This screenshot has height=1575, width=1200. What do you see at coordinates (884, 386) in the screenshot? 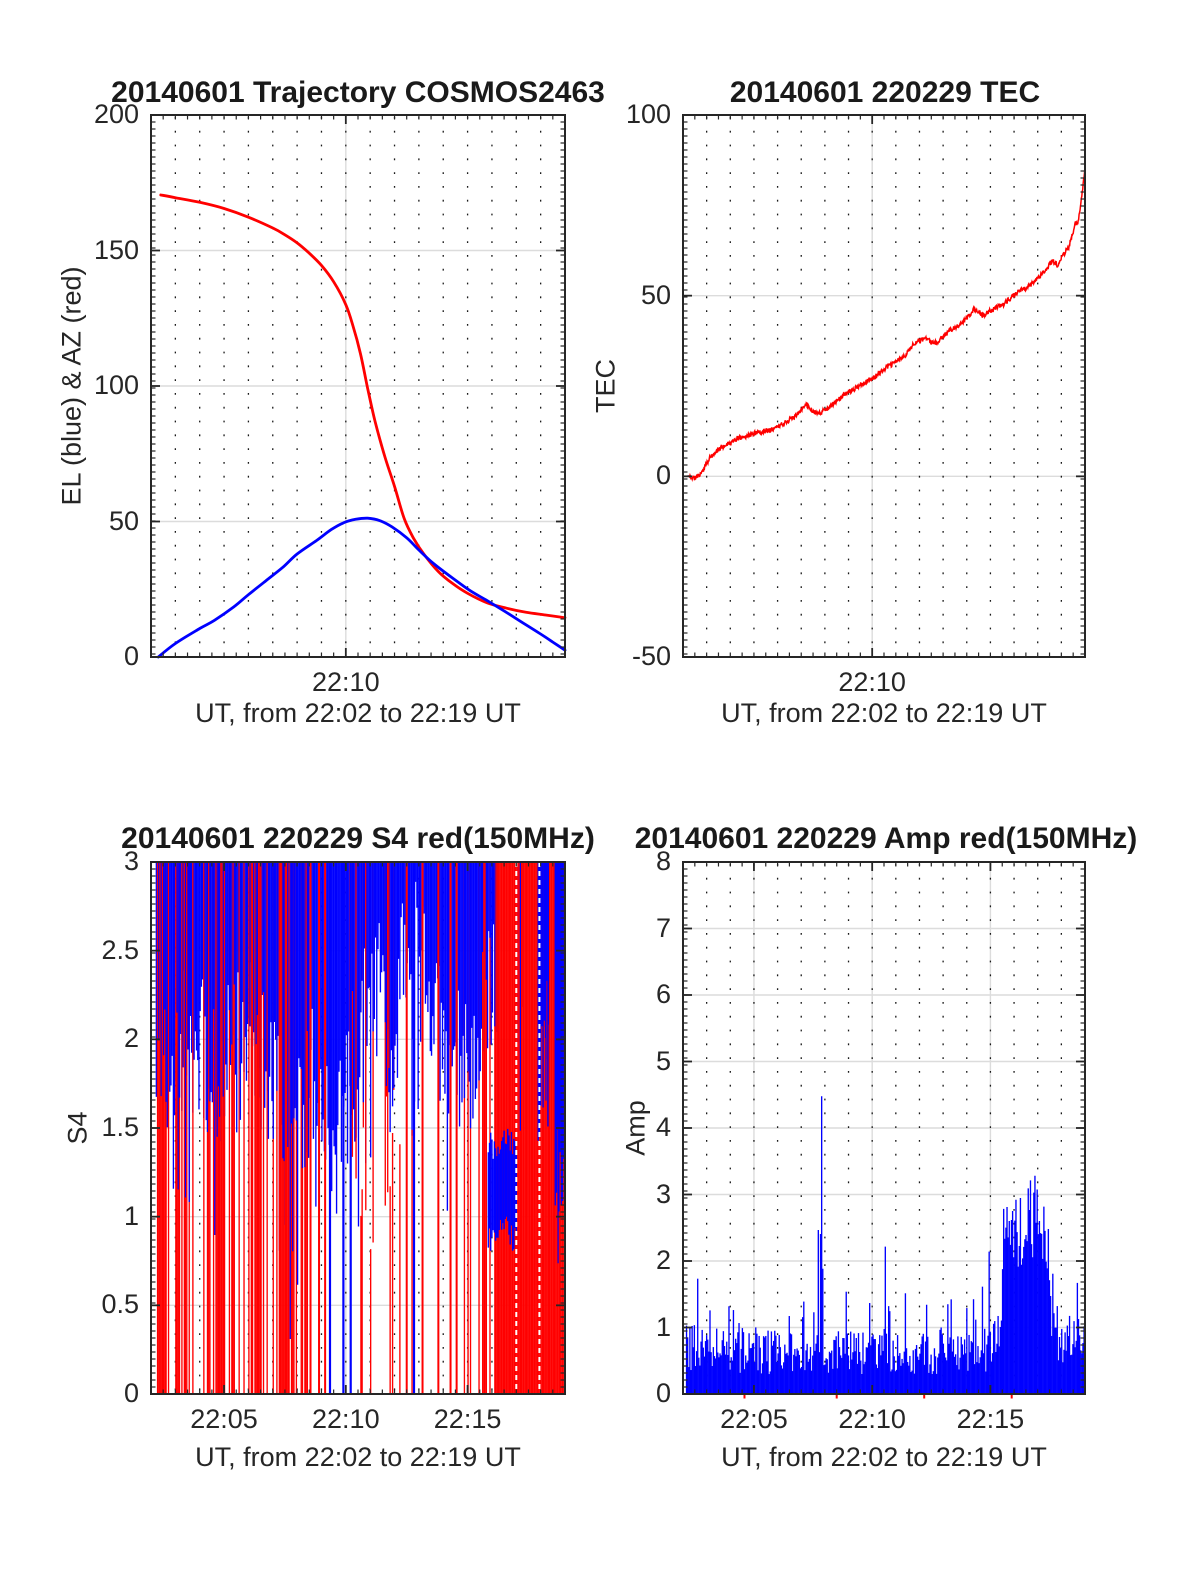
I see `tec-canvas` at bounding box center [884, 386].